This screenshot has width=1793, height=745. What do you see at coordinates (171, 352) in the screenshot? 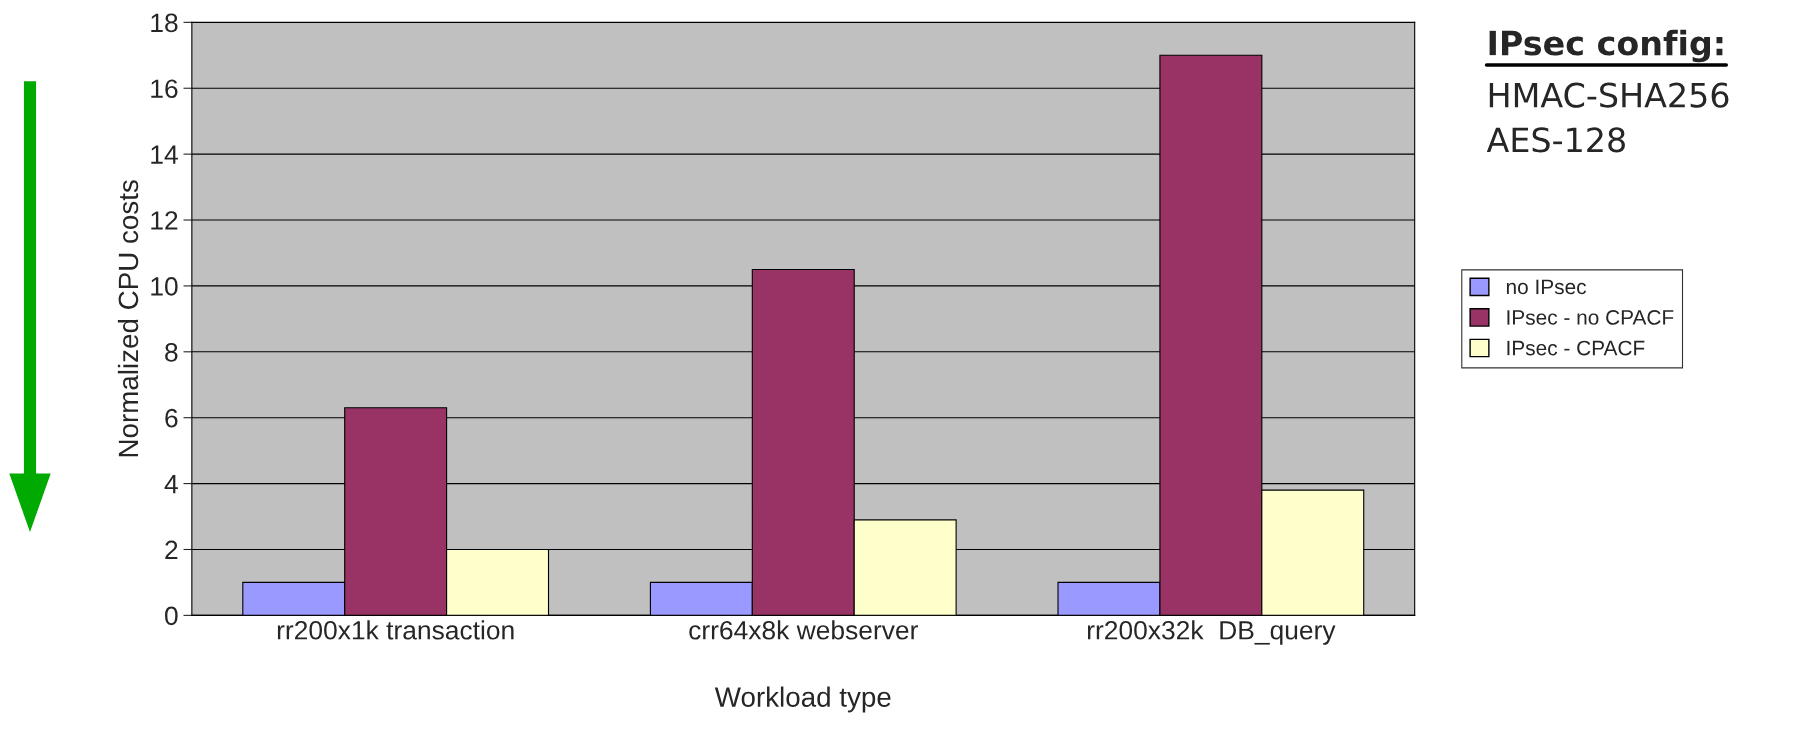
I see `y-tick-label: 8` at bounding box center [171, 352].